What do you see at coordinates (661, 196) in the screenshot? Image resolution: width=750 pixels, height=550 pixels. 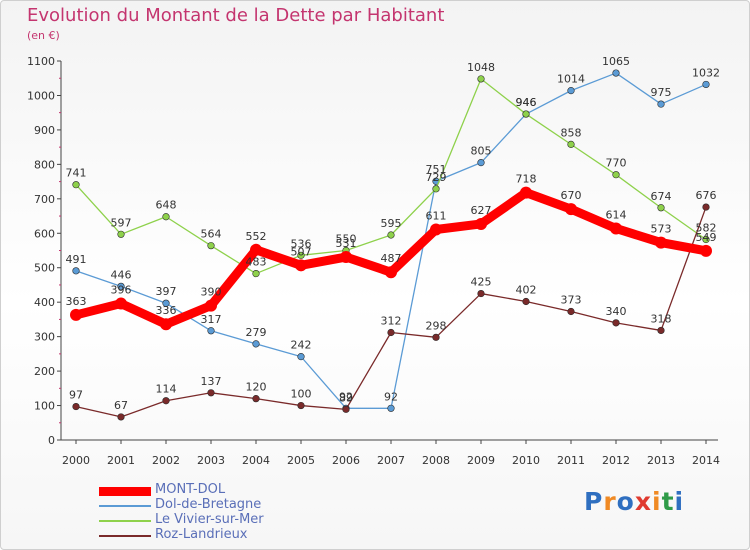 I see `data-label: 674` at bounding box center [661, 196].